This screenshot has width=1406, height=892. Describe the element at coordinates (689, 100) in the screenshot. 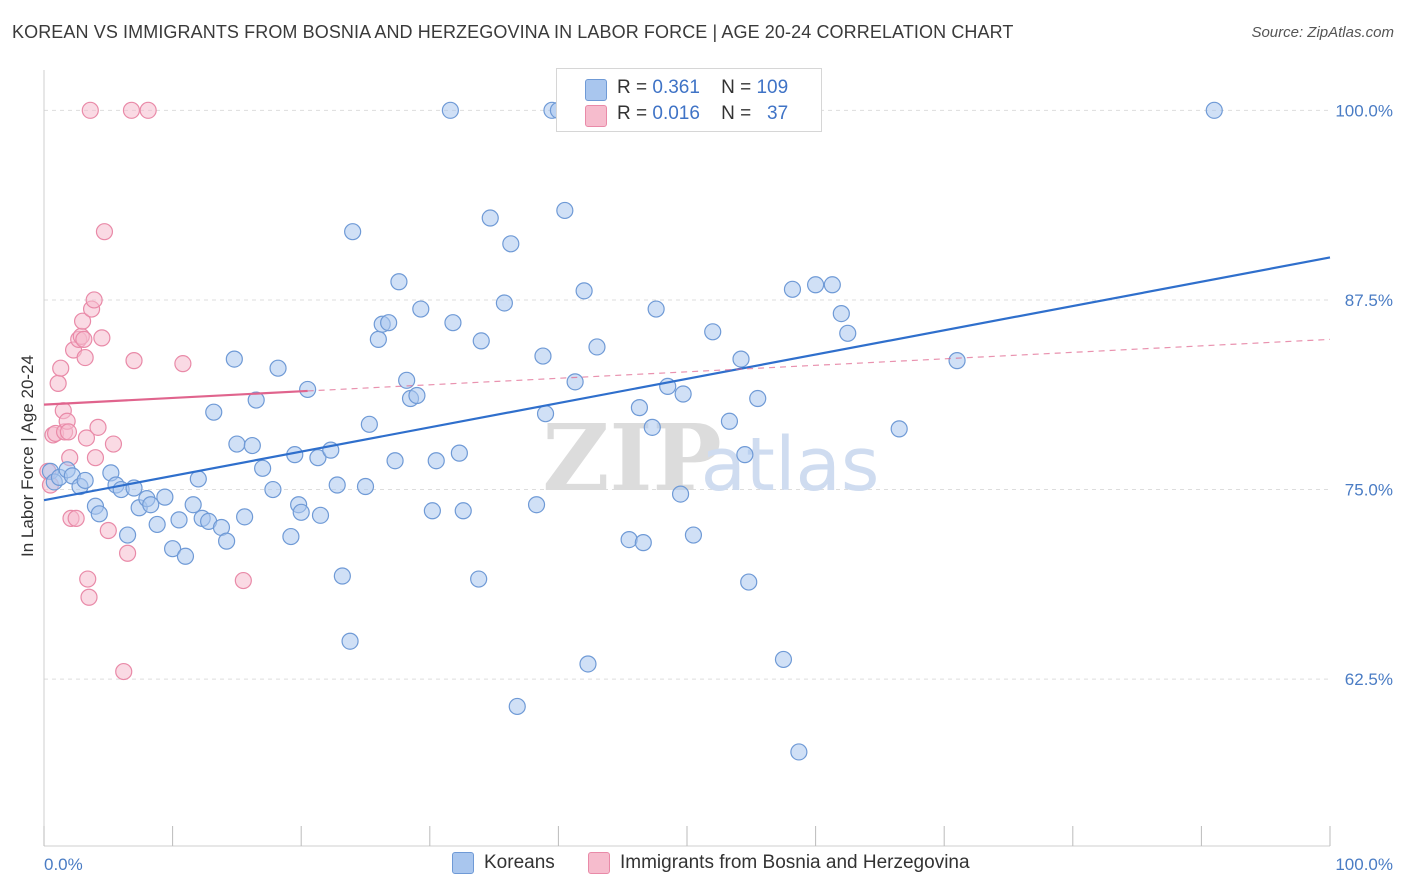

I see `stats-legend: R = 0.361 N = 109 R = 0.016 N = 37` at that location.